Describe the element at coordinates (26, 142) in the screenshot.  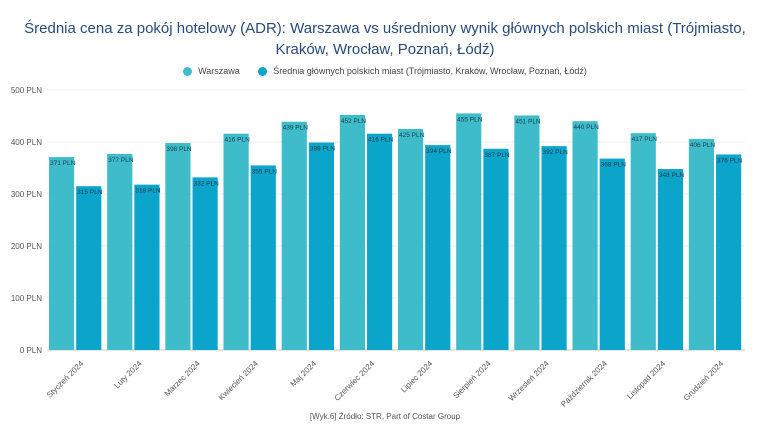
I see `y-tick-label: 400 PLN` at that location.